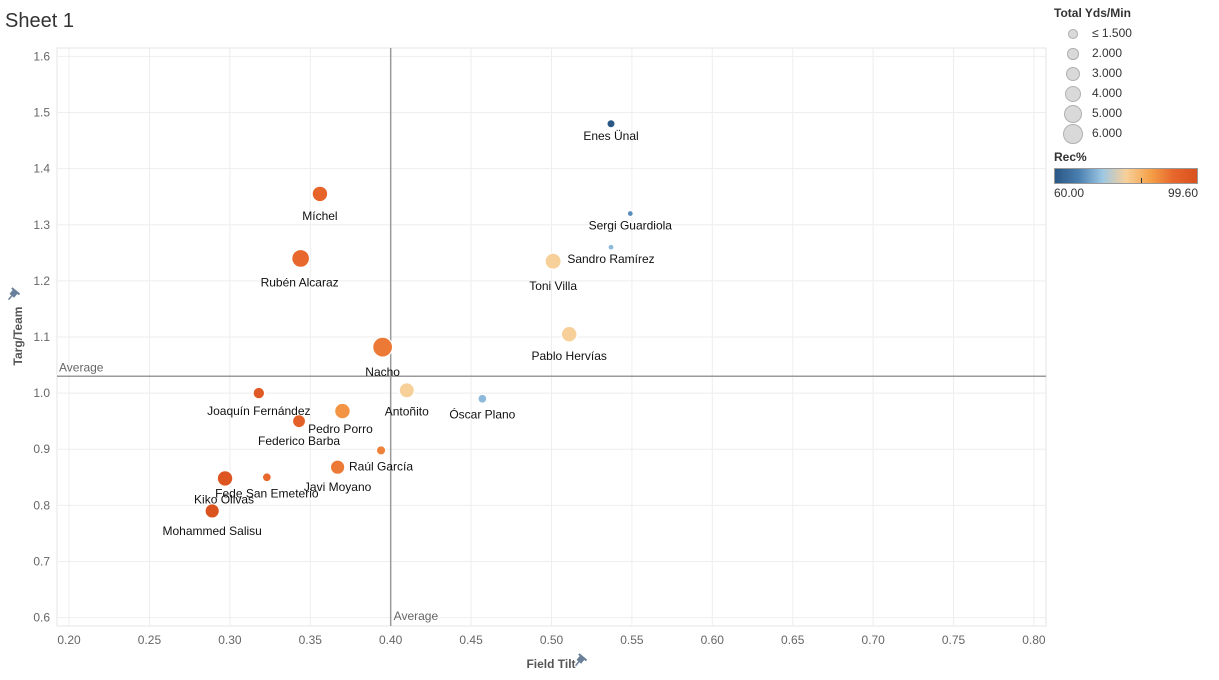 The width and height of the screenshot is (1219, 680). Describe the element at coordinates (1134, 93) in the screenshot. I see `size-legend-item: 4.000` at that location.